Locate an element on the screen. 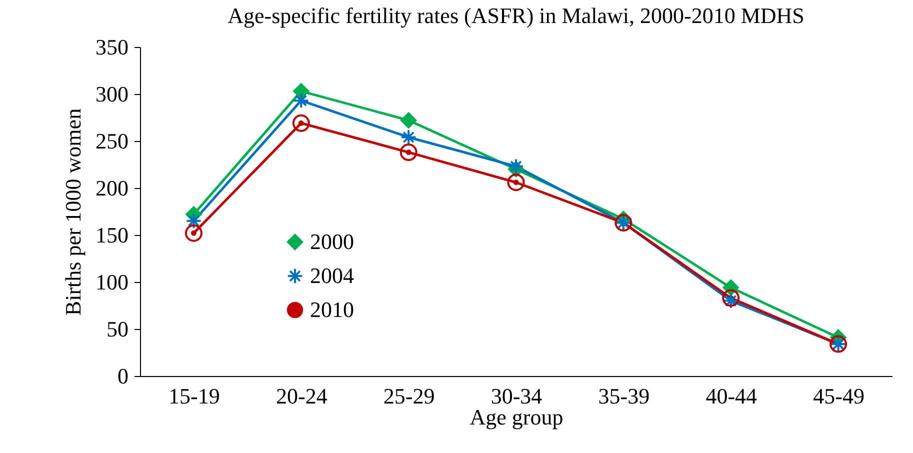 Image resolution: width=913 pixels, height=453 pixels. y-tick-label: 0 is located at coordinates (123, 376).